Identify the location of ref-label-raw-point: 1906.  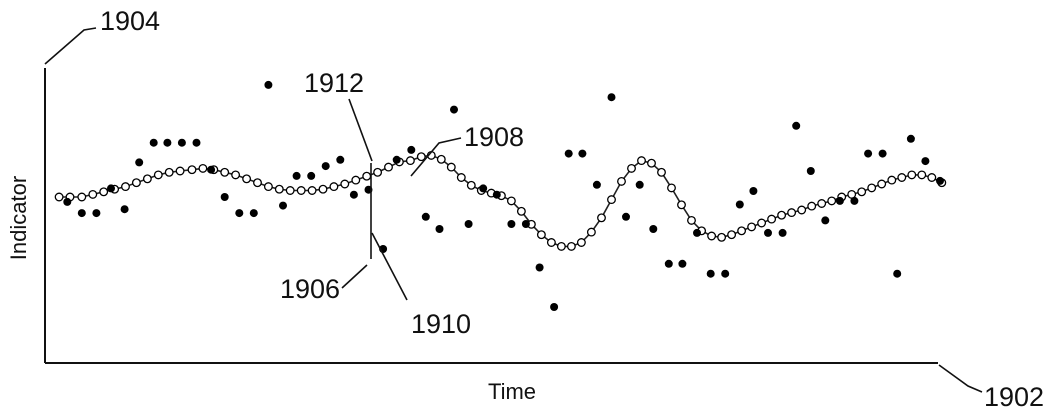
(310, 289).